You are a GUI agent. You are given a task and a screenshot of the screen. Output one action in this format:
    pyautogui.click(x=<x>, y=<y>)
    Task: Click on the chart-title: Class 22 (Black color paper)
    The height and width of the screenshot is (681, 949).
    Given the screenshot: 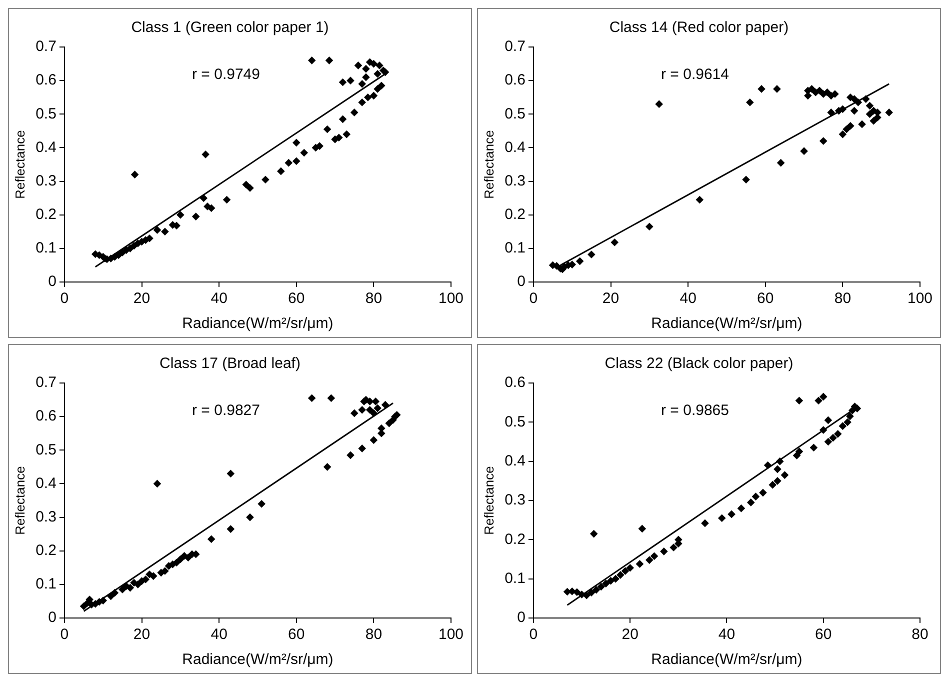 What is the action you would take?
    pyautogui.click(x=699, y=363)
    